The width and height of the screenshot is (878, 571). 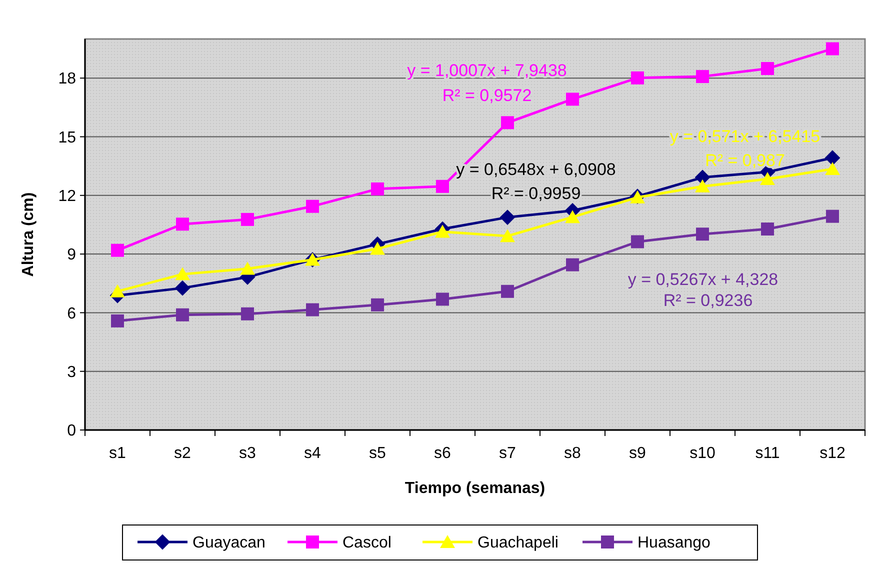 What do you see at coordinates (67, 196) in the screenshot?
I see `y-tick-label: 12` at bounding box center [67, 196].